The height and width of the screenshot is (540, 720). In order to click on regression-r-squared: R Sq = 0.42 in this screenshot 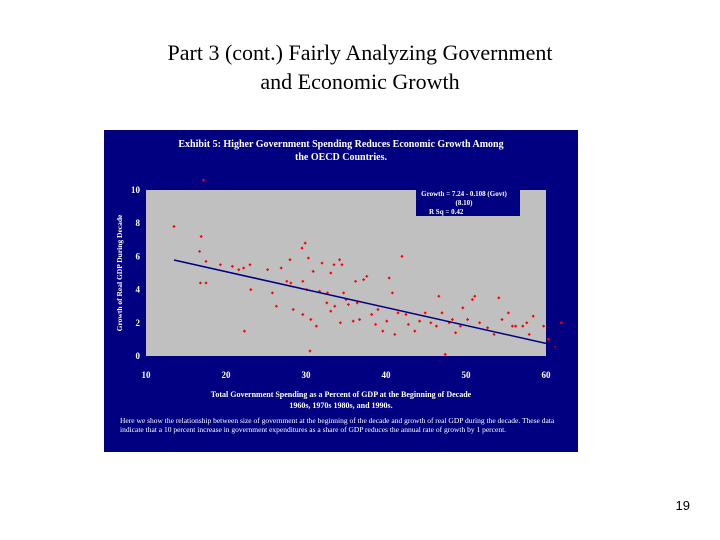, I will do `click(446, 212)`.